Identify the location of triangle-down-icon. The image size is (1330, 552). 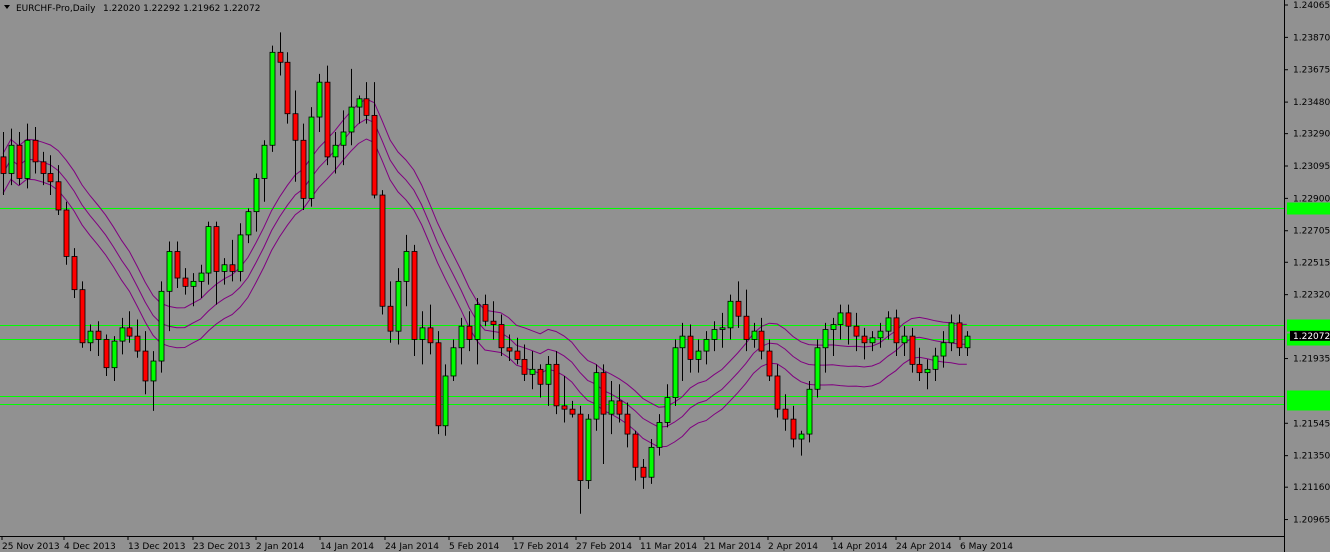
(7, 7).